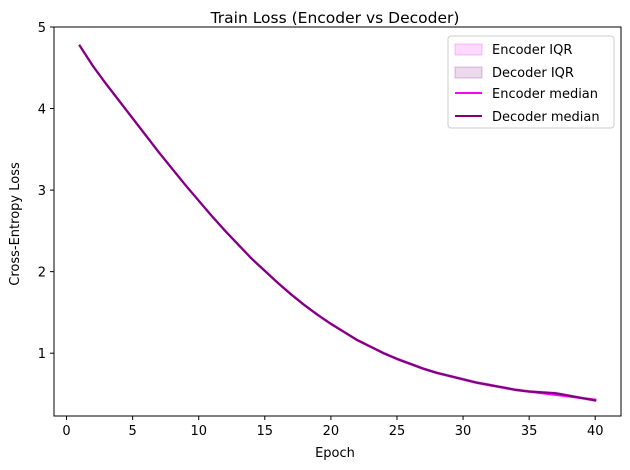 The height and width of the screenshot is (470, 630). I want to click on legend-swatch-decoder-iqr, so click(468, 72).